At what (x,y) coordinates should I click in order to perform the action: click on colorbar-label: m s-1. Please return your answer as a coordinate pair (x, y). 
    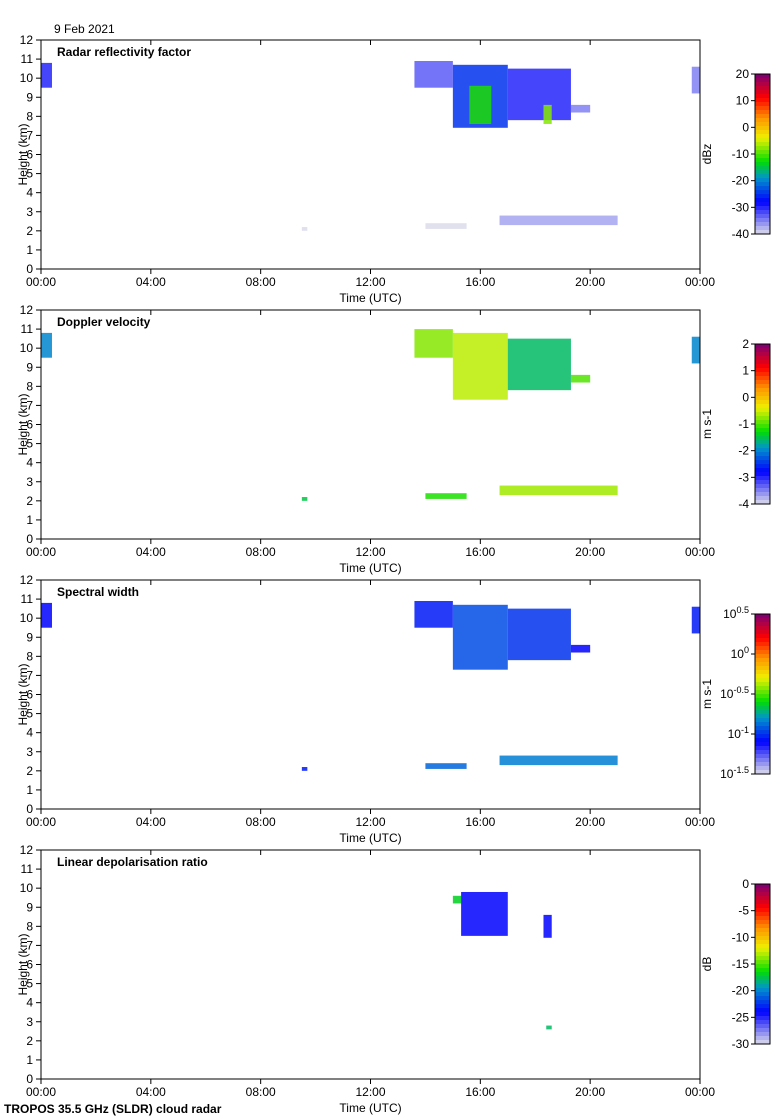
    Looking at the image, I should click on (707, 694).